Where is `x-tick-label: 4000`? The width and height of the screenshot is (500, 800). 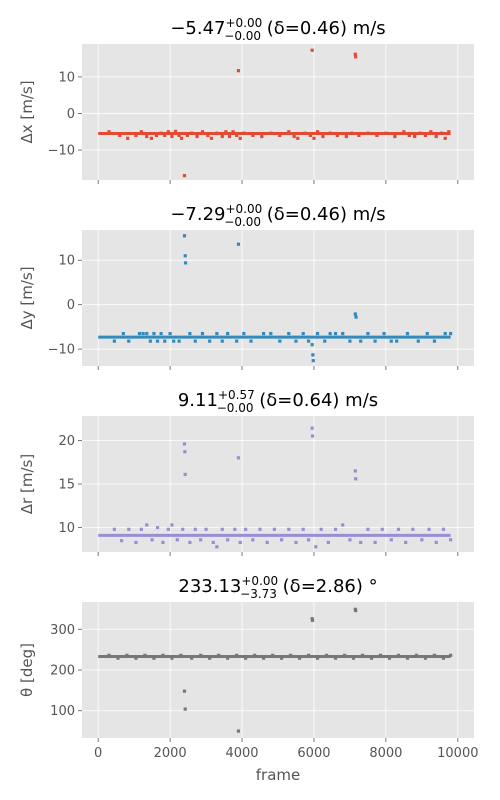
x-tick-label: 4000 is located at coordinates (241, 753).